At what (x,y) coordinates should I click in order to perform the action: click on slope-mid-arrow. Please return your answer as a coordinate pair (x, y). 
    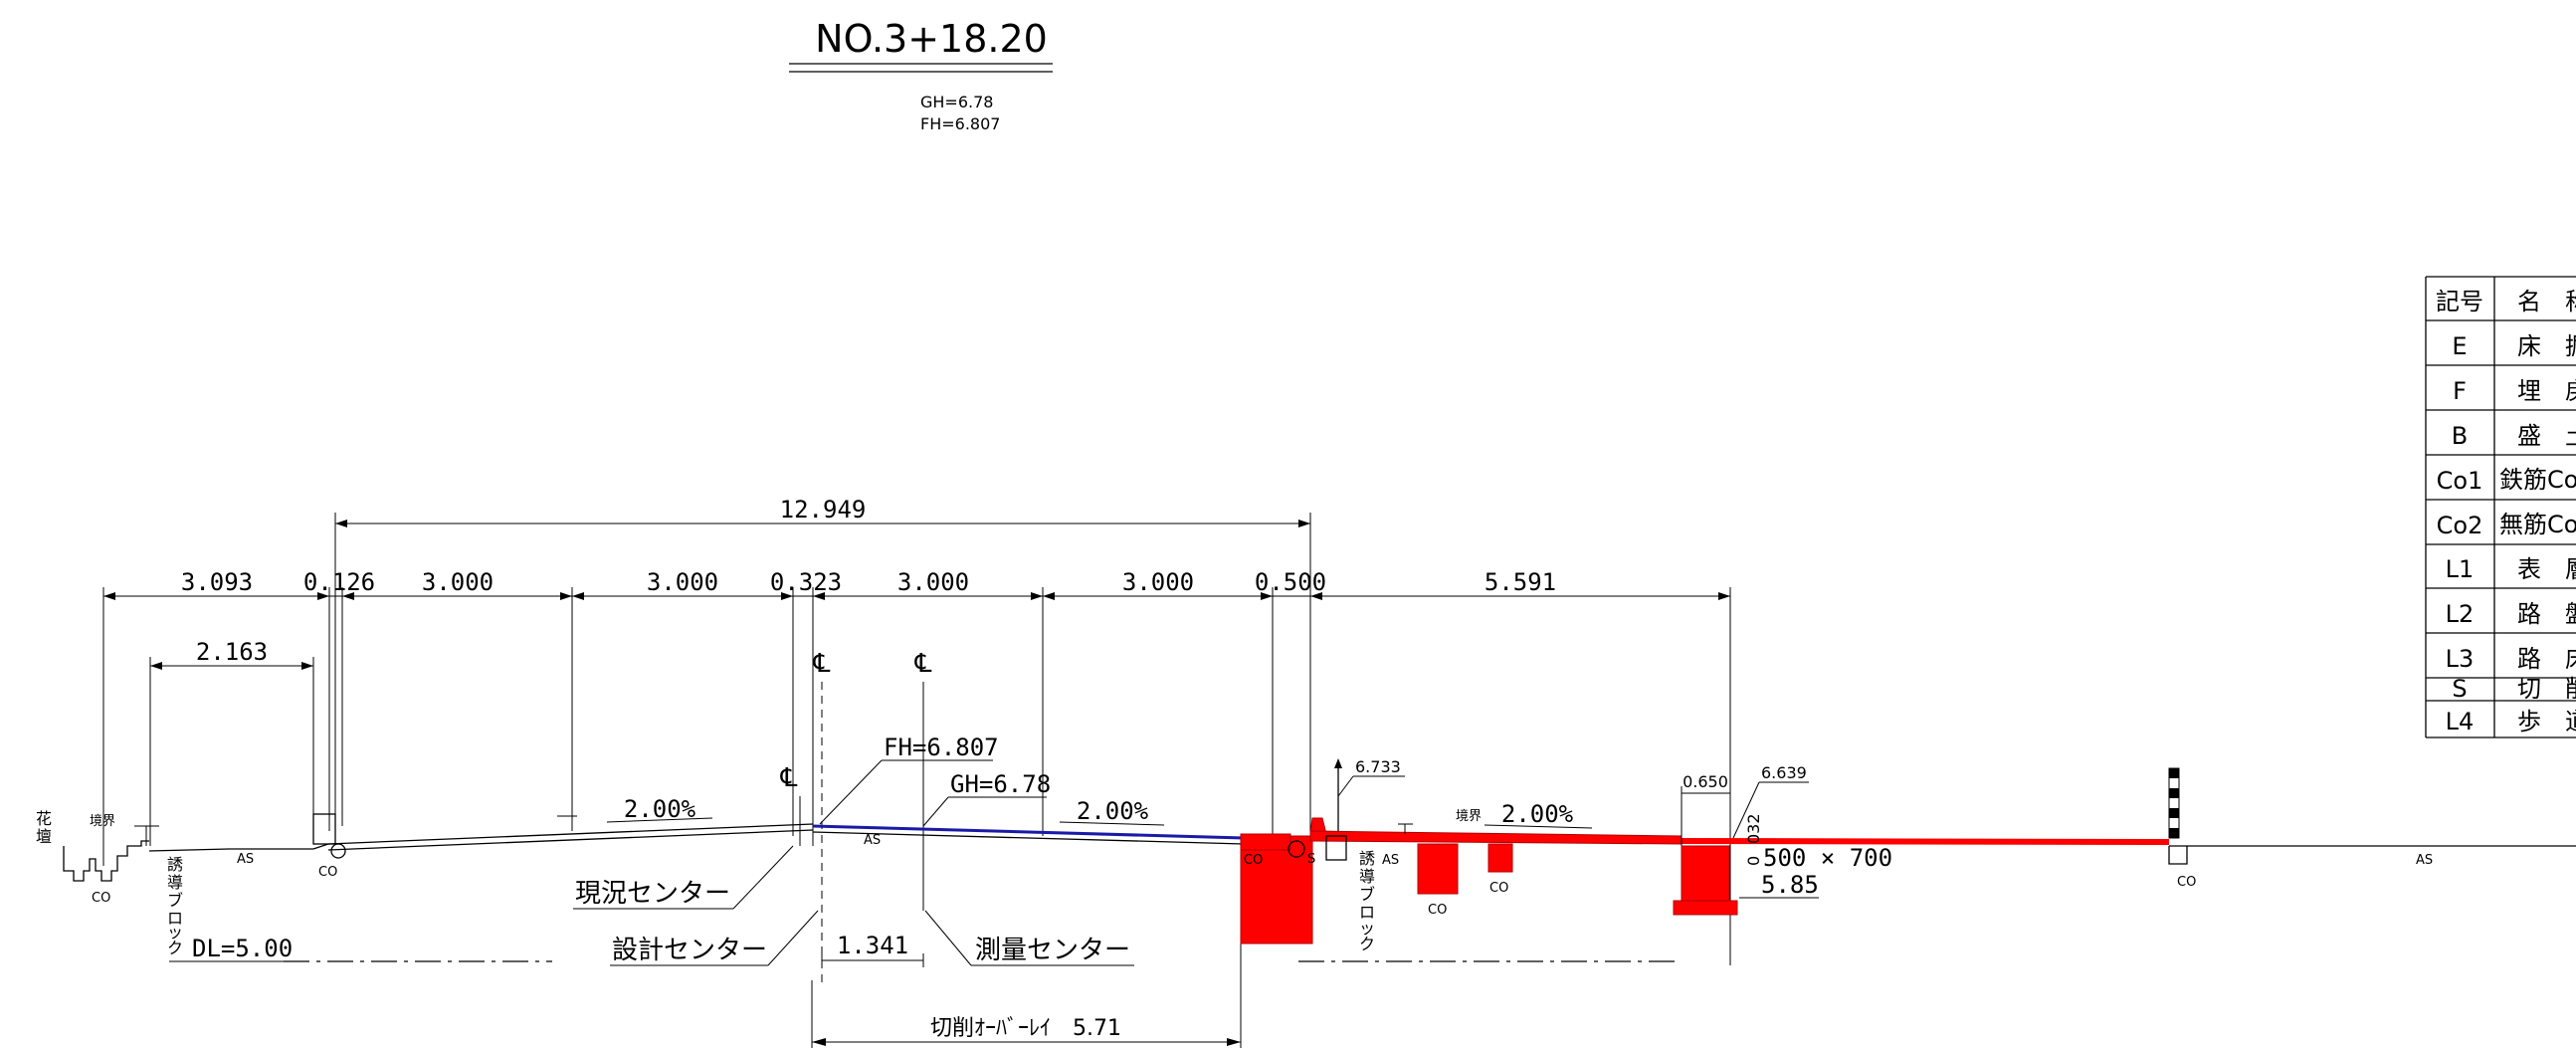
    Looking at the image, I should click on (1112, 824).